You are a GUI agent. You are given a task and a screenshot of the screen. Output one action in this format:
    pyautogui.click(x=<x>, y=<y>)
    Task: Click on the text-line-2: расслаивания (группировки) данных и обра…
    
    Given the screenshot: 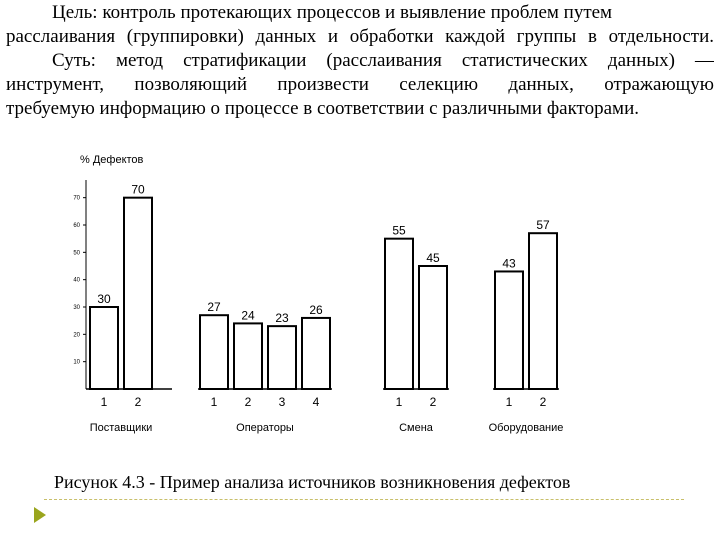 What is the action you would take?
    pyautogui.click(x=360, y=36)
    